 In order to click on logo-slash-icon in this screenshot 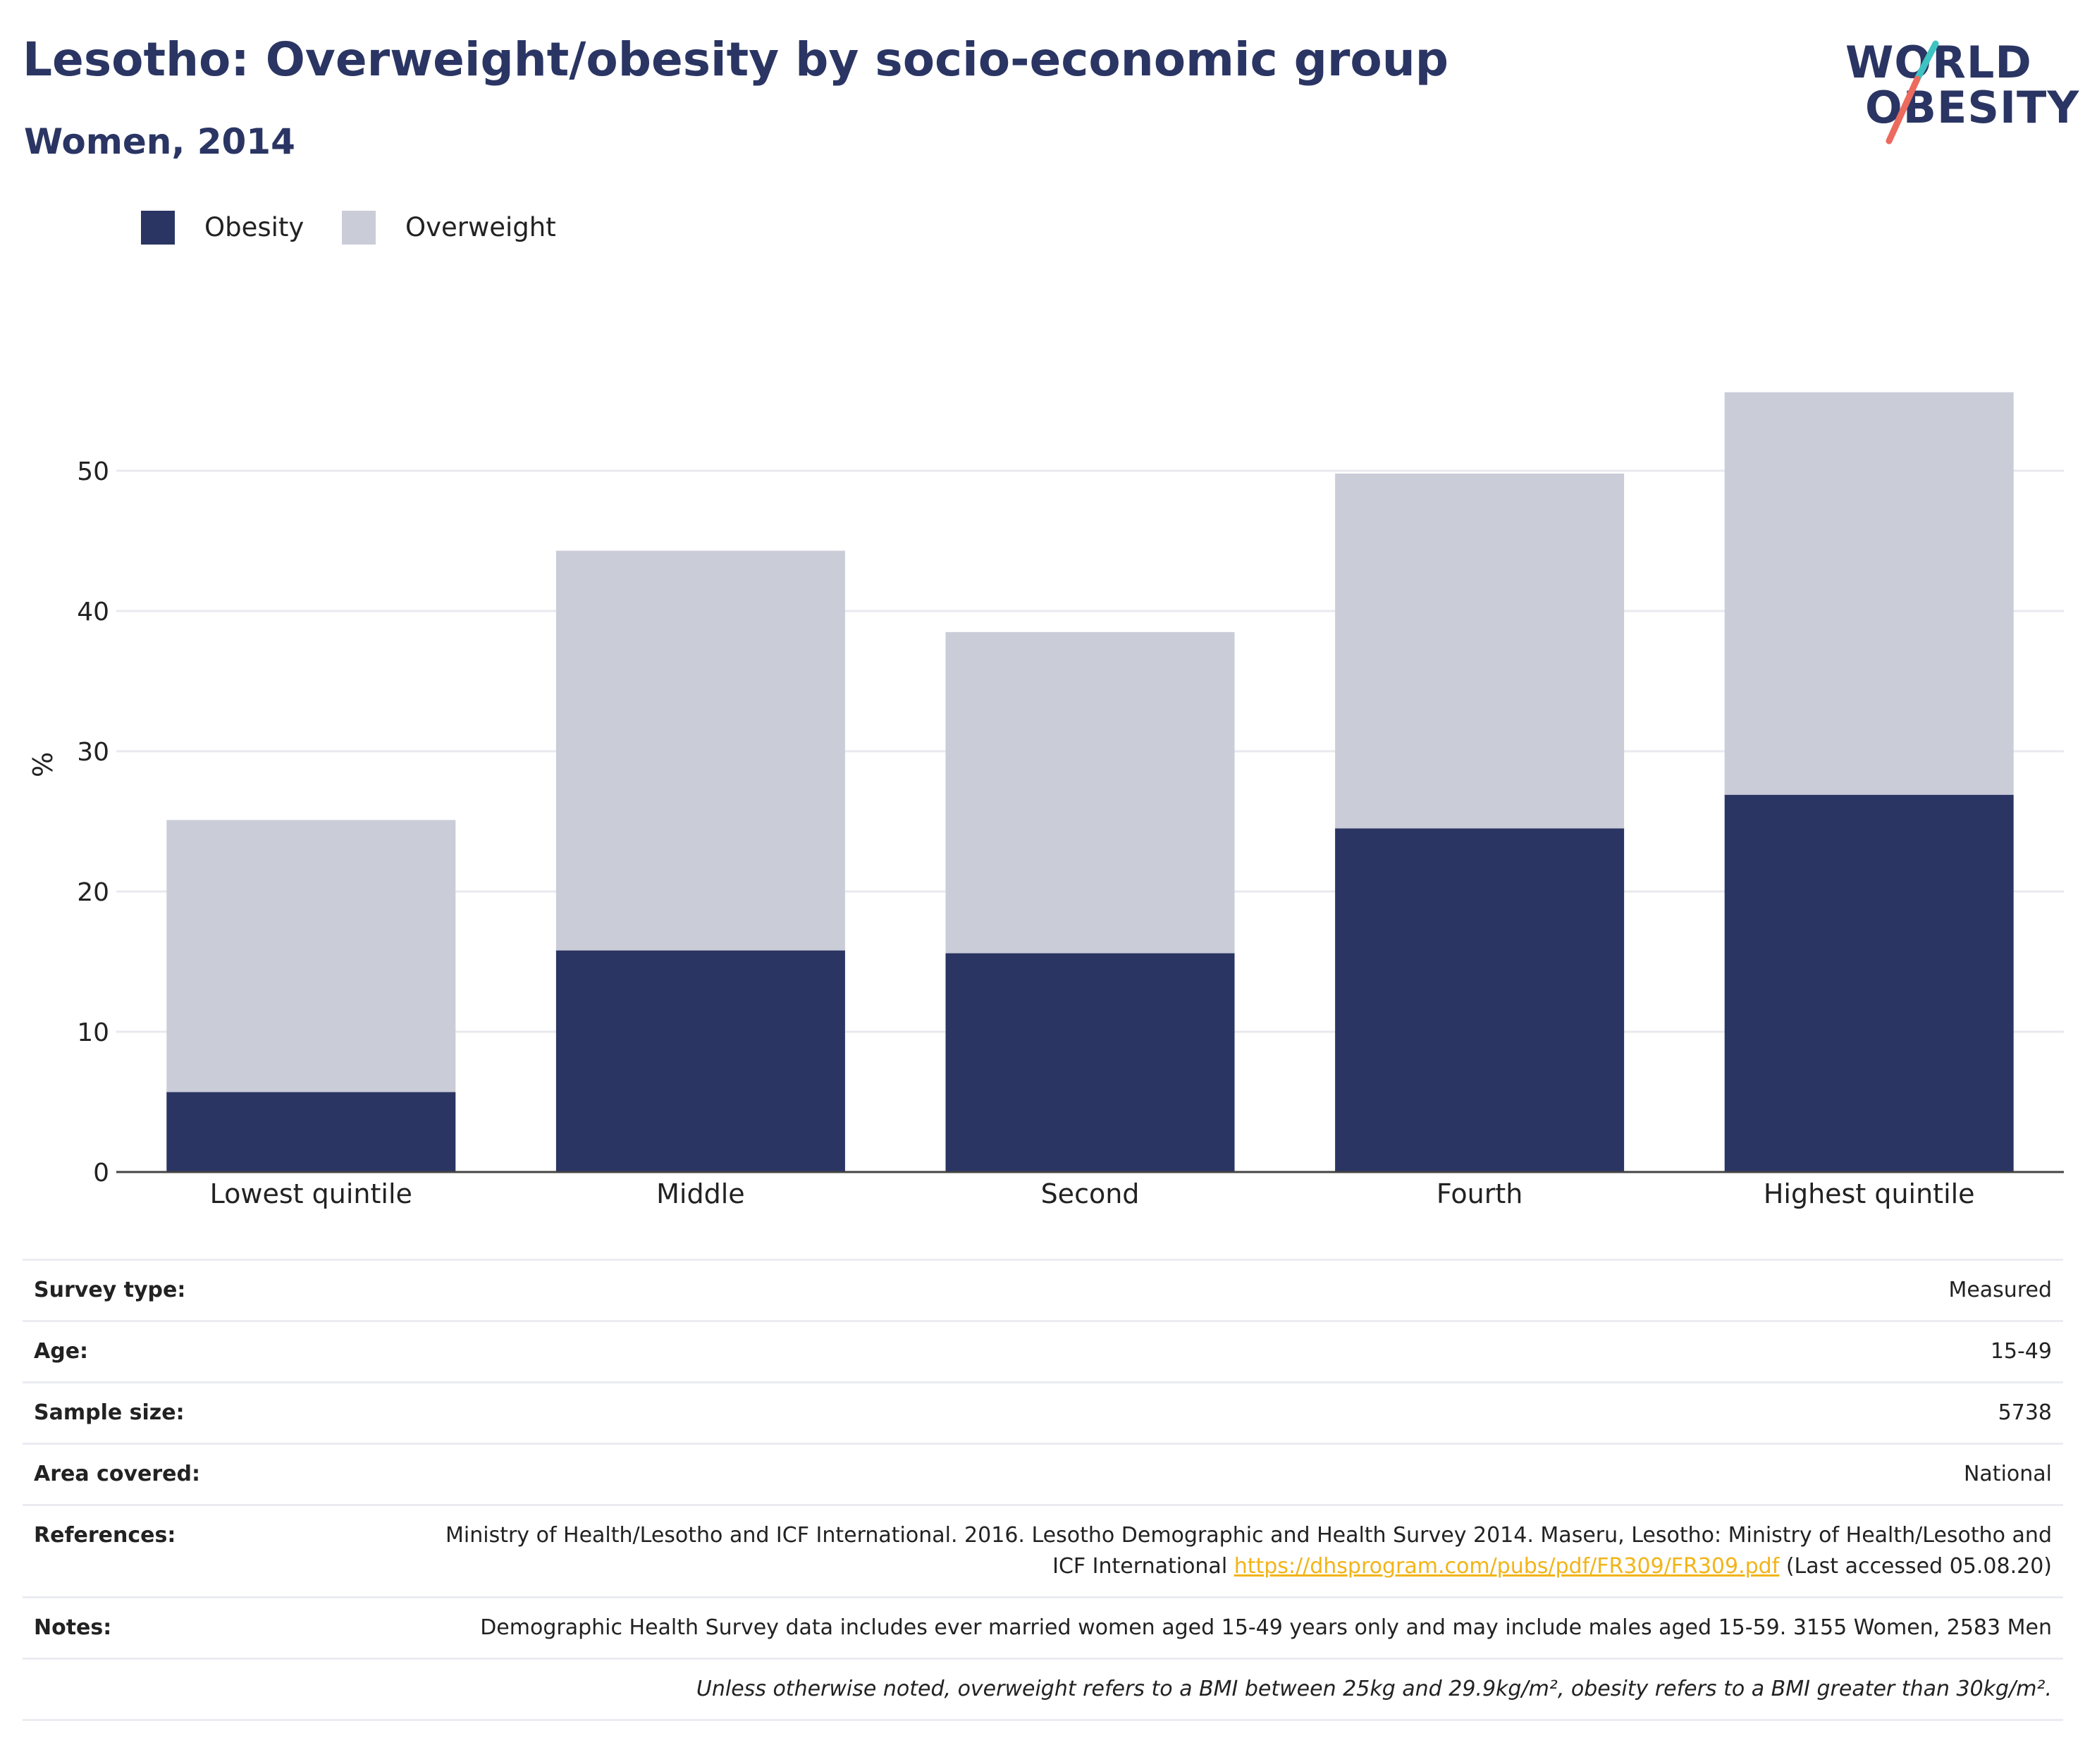, I will do `click(1912, 92)`.